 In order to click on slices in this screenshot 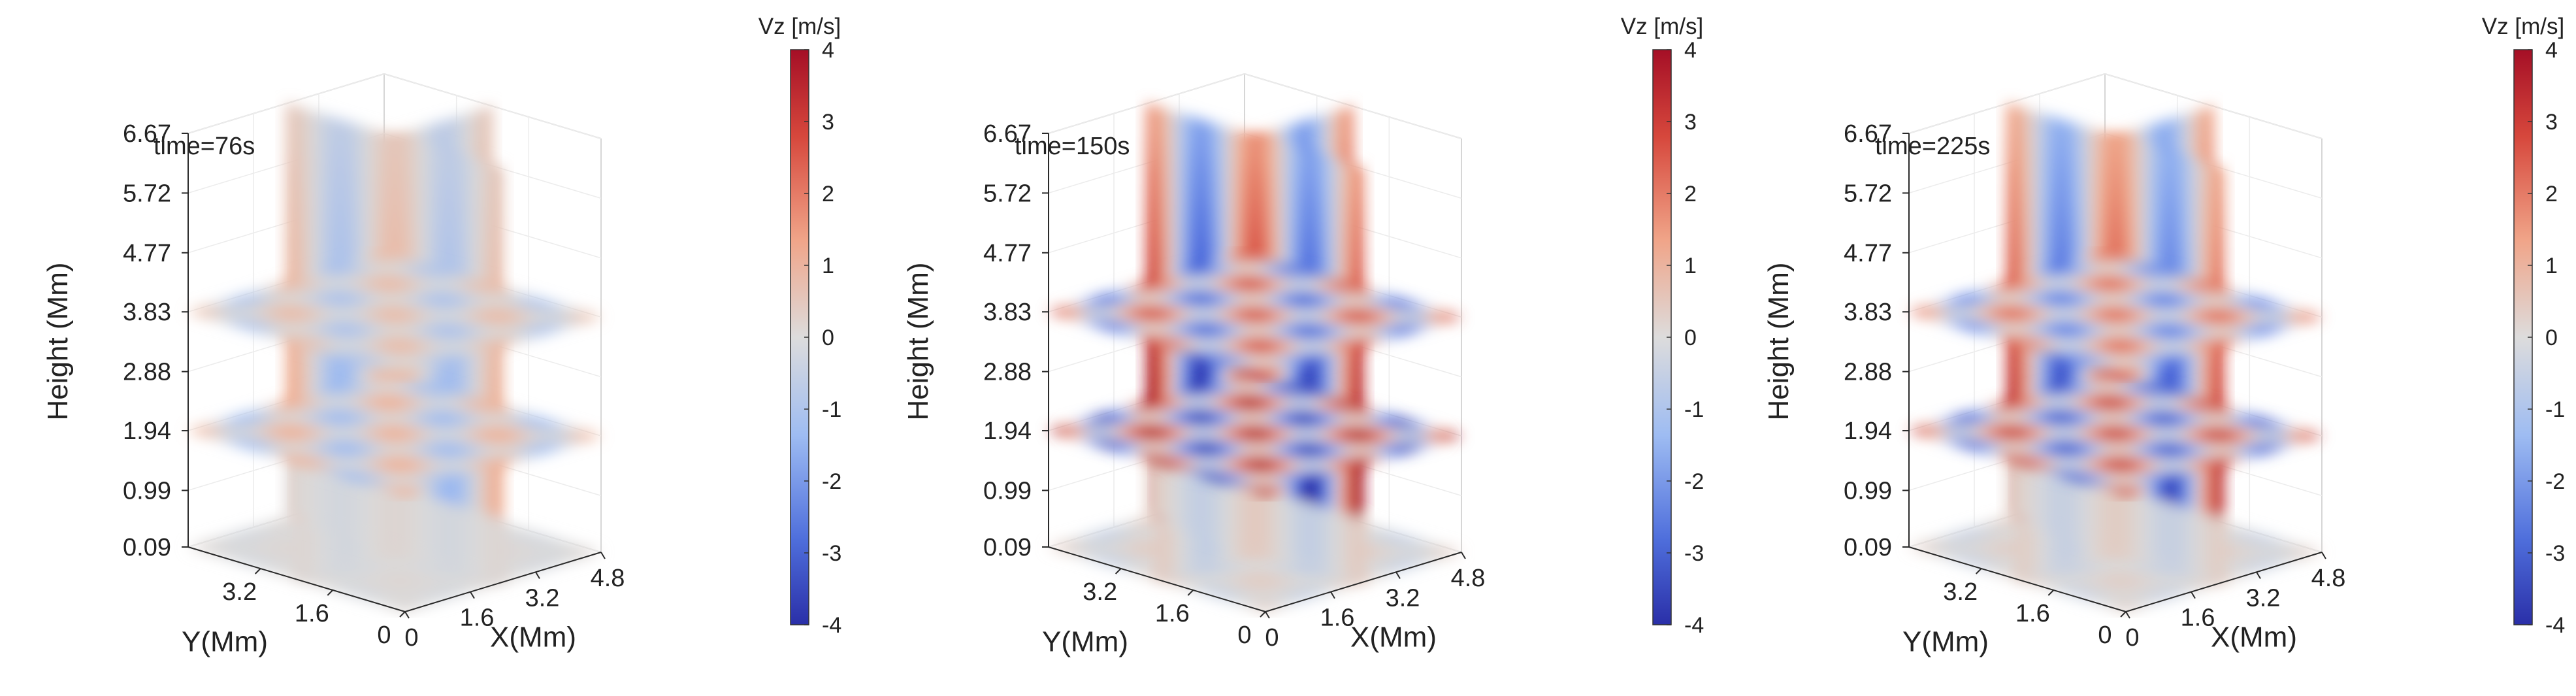, I will do `click(394, 357)`.